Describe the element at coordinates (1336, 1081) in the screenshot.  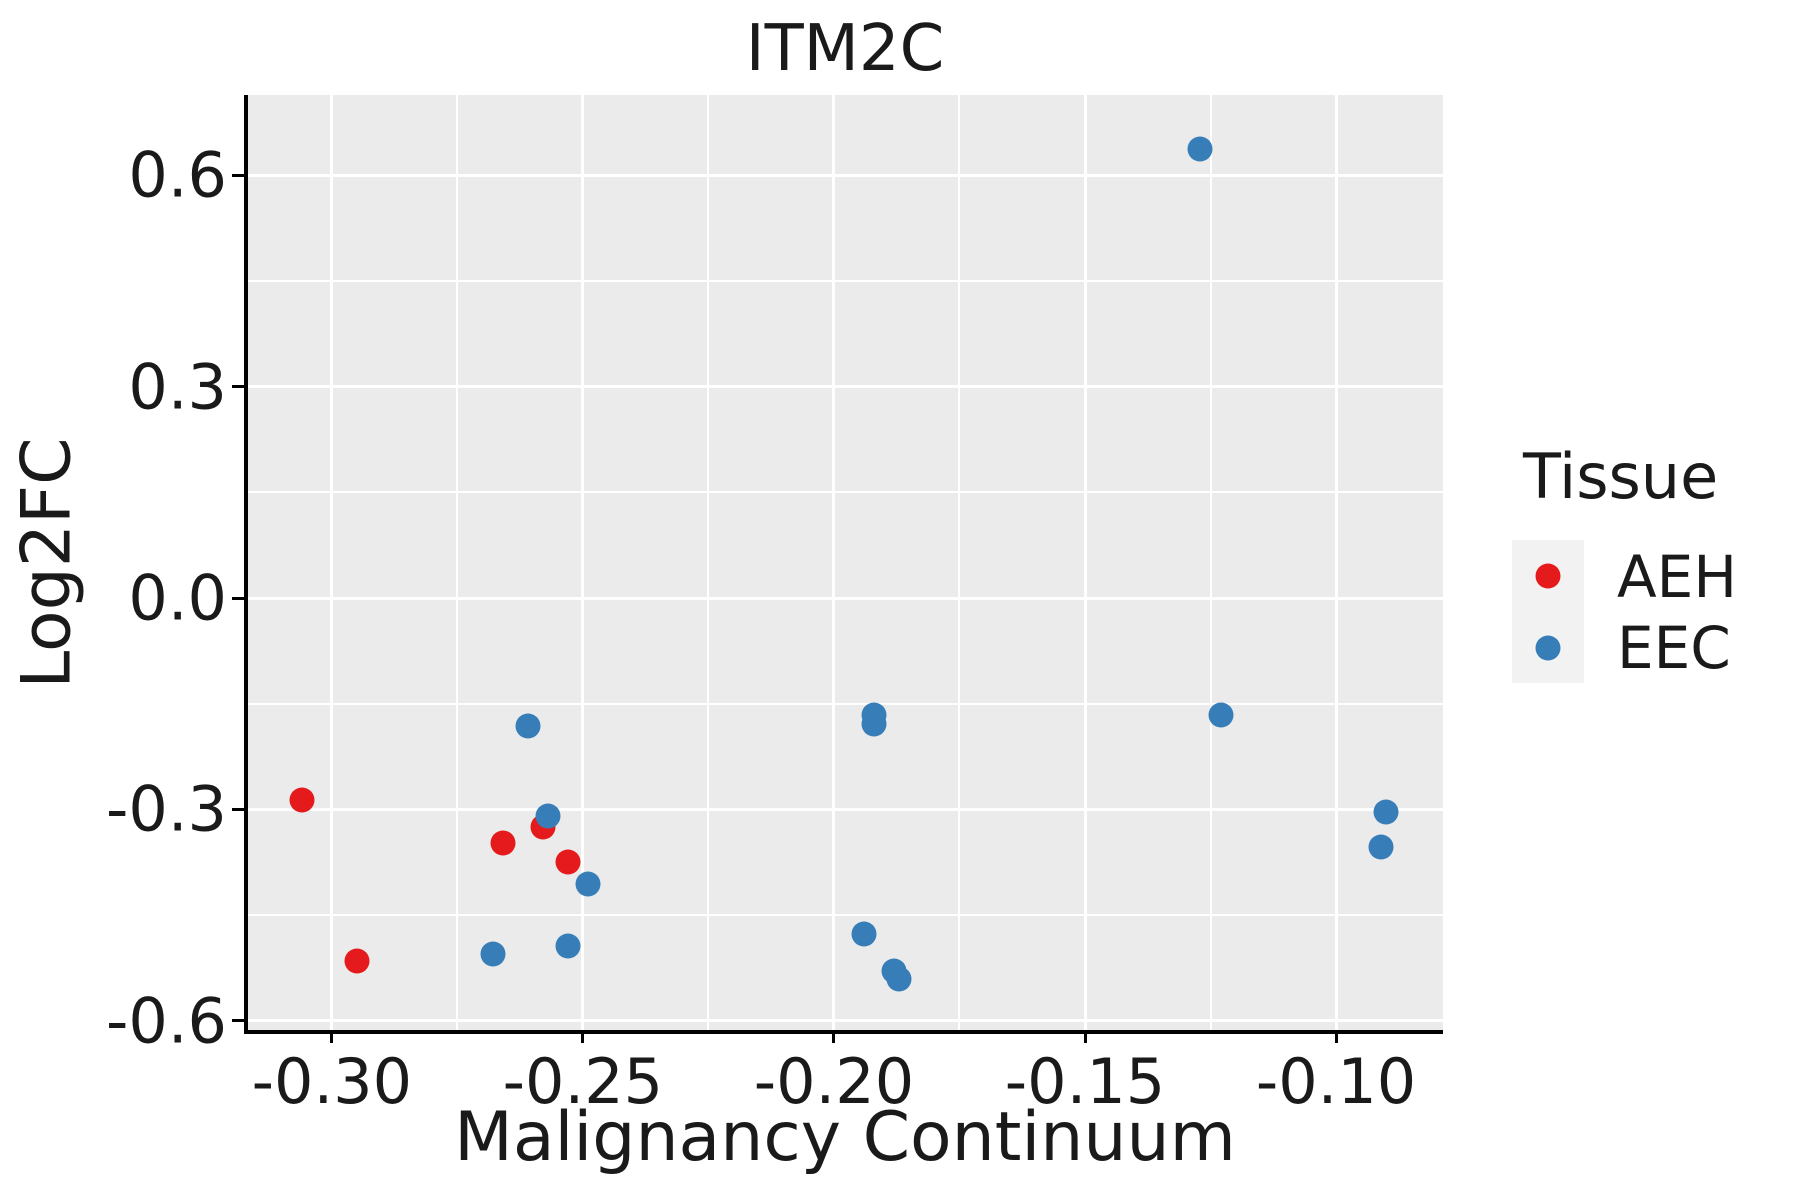
I see `x-tick-label: -0.10` at that location.